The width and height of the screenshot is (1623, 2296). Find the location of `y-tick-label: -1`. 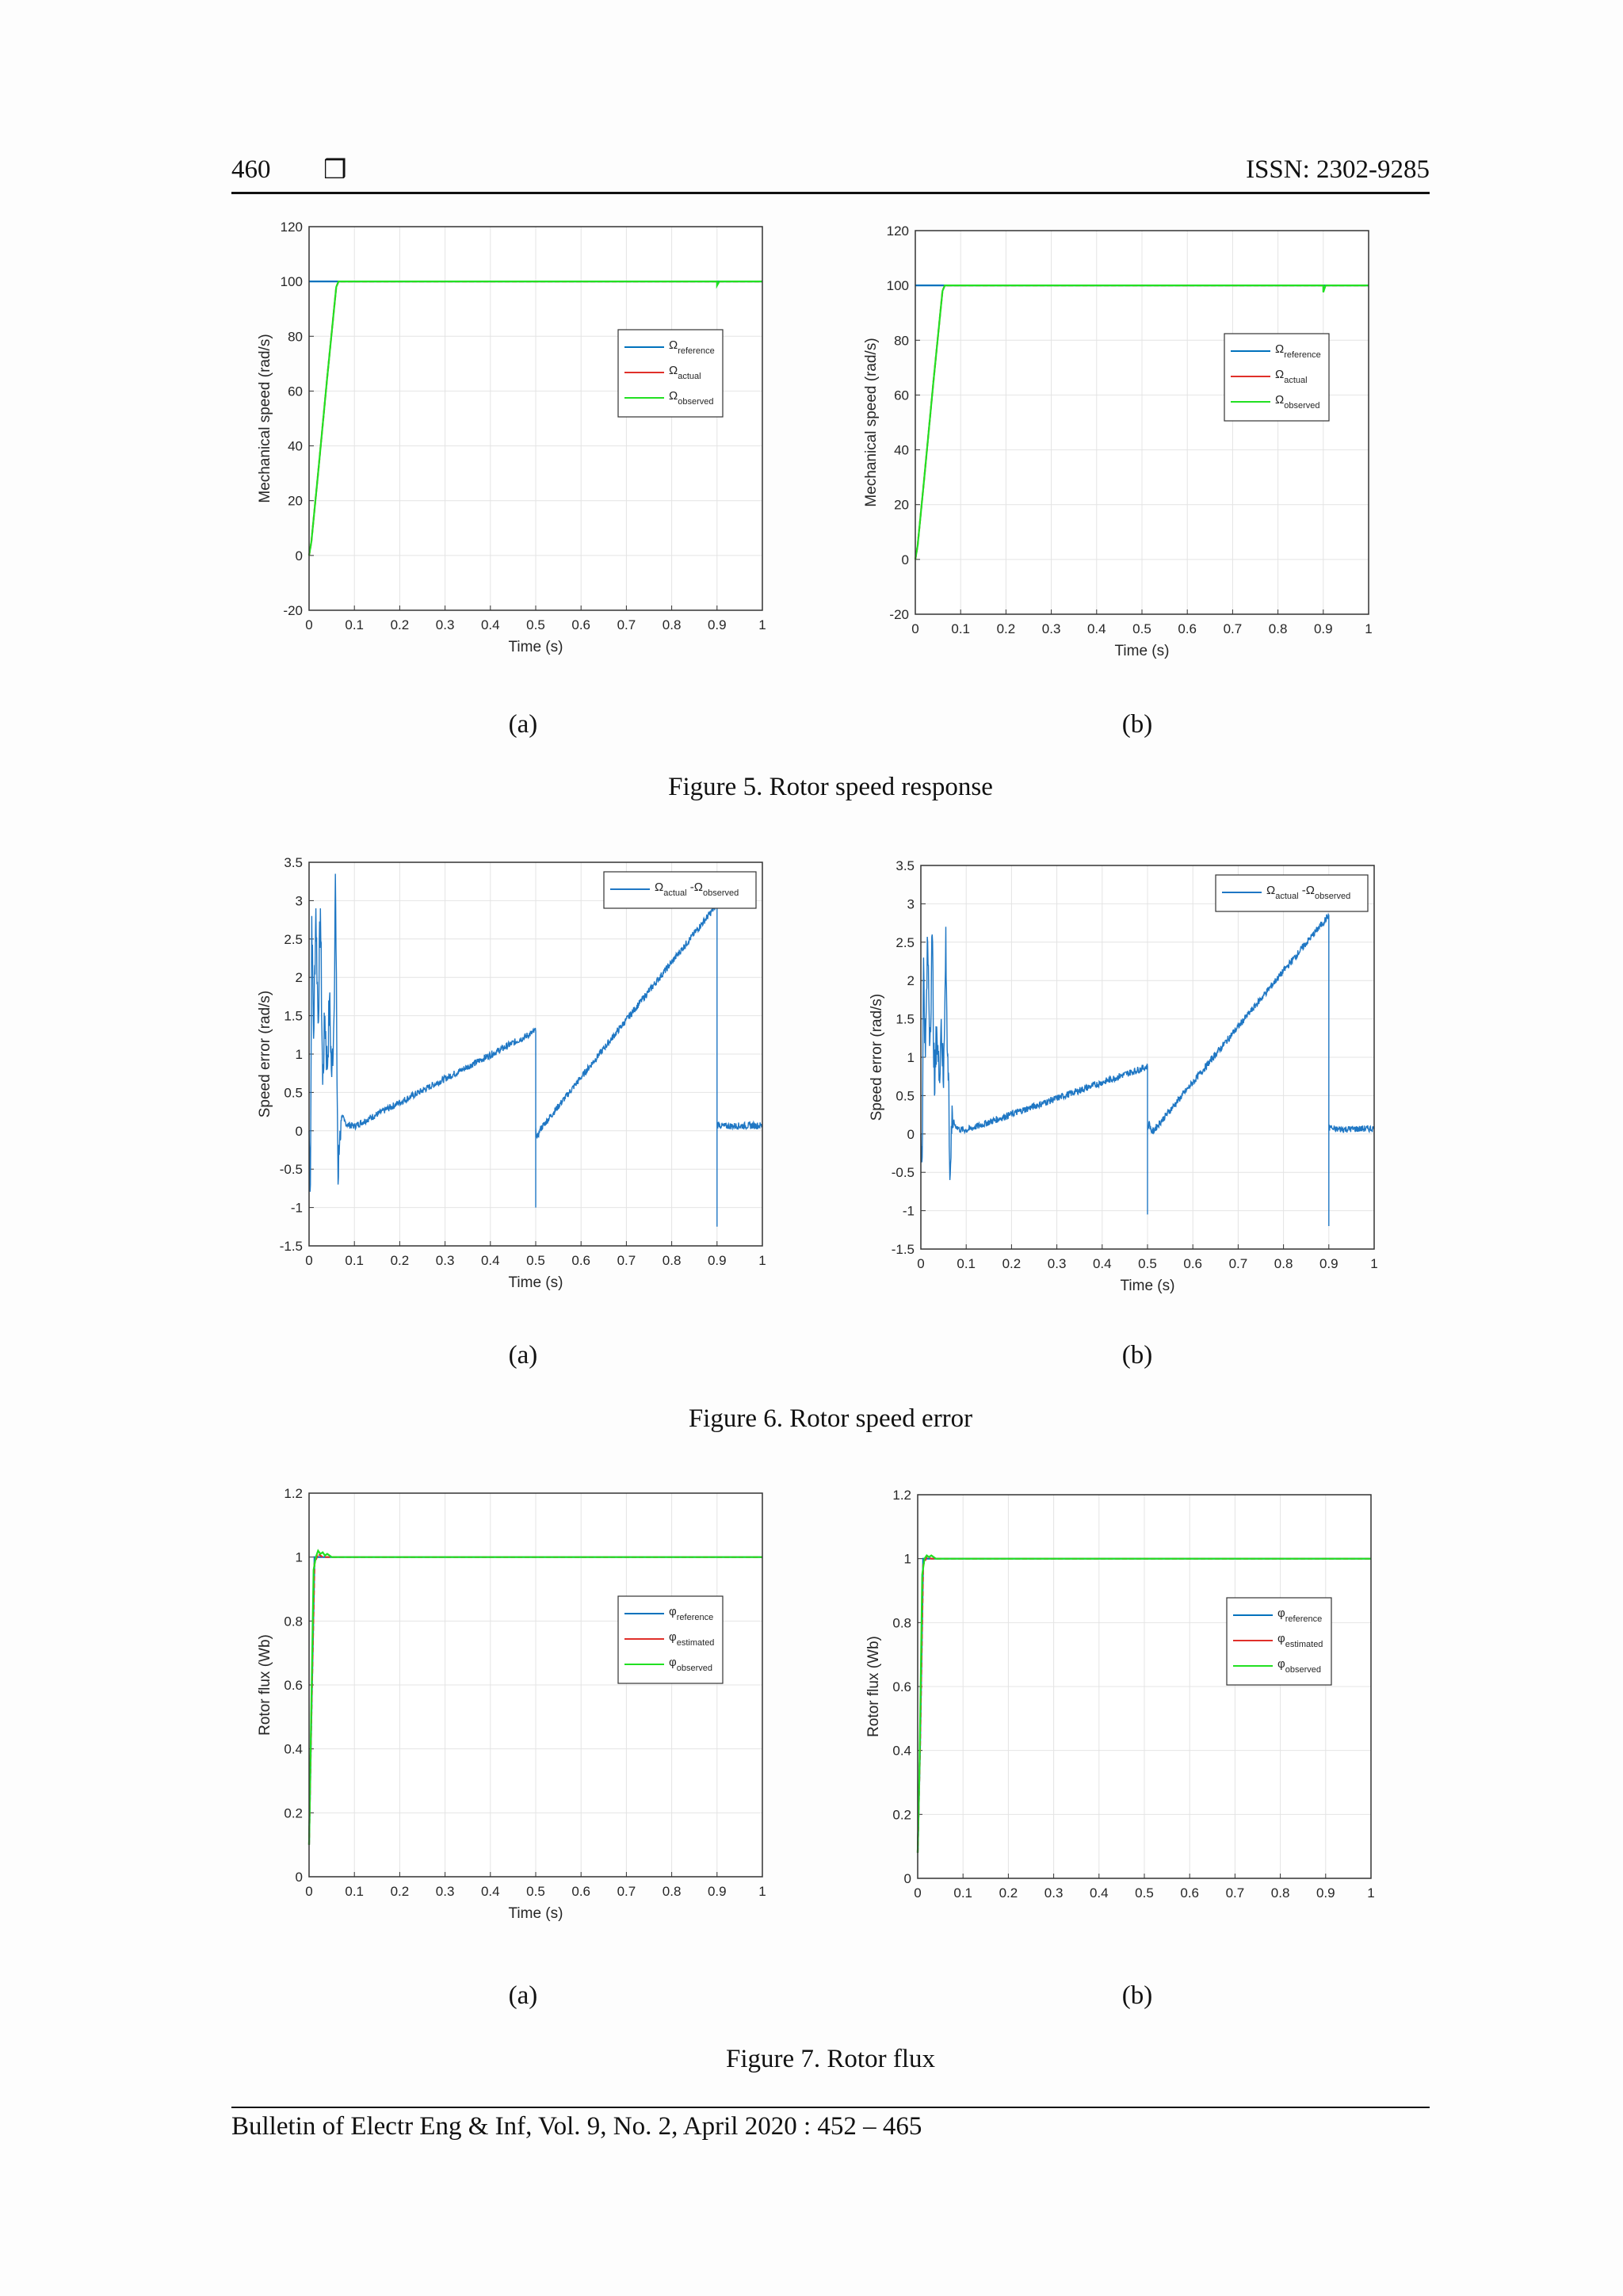

y-tick-label: -1 is located at coordinates (297, 1208).